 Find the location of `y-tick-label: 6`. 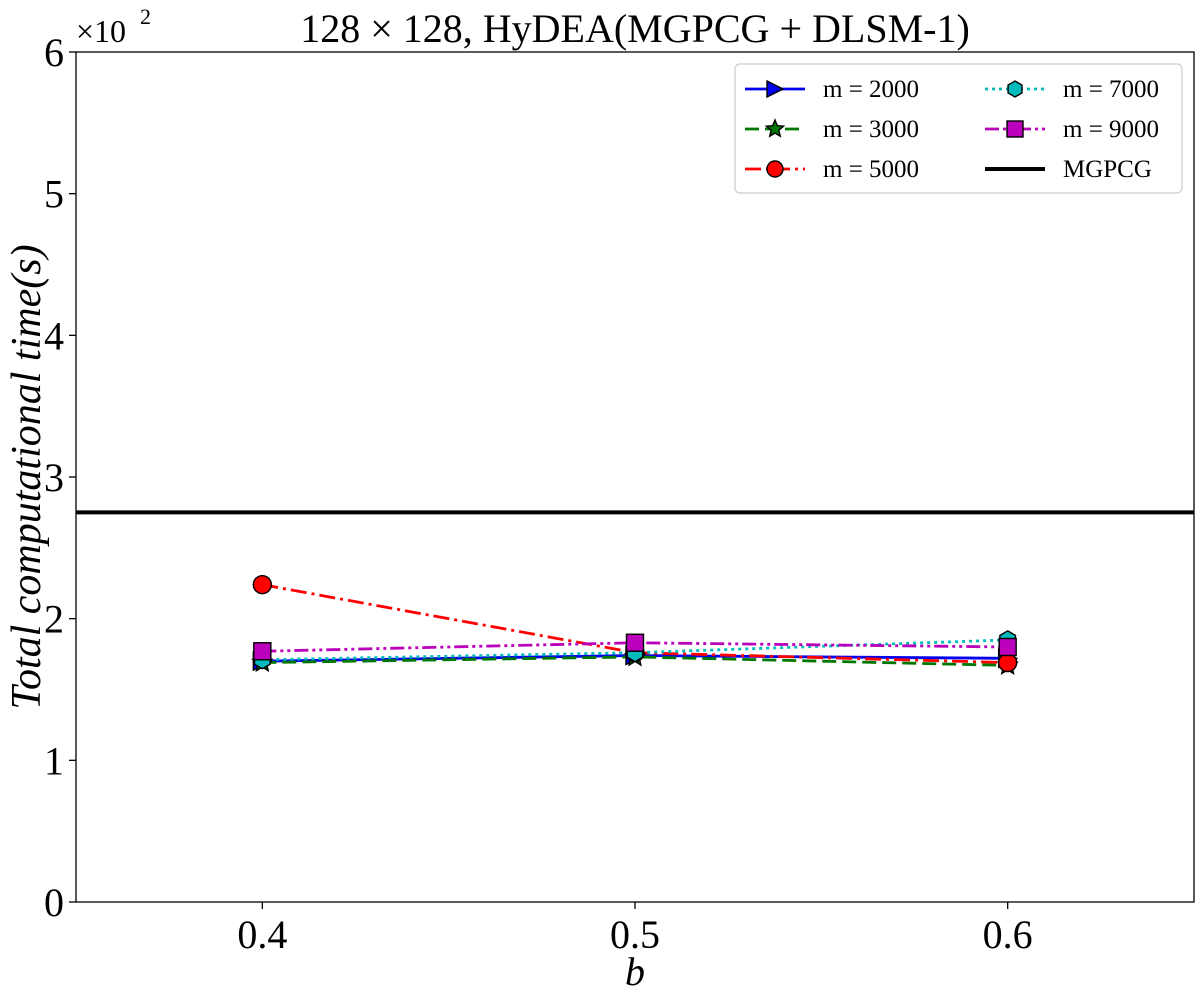

y-tick-label: 6 is located at coordinates (54, 52).